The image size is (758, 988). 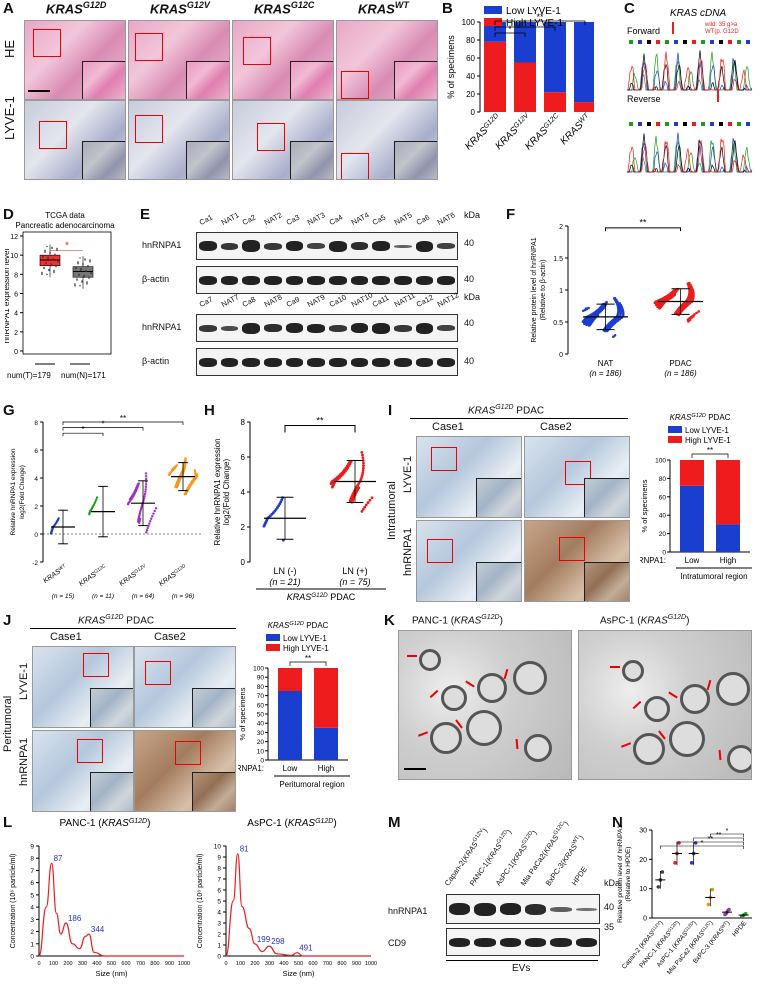 I want to click on panel-j-letter: J, so click(x=7, y=620).